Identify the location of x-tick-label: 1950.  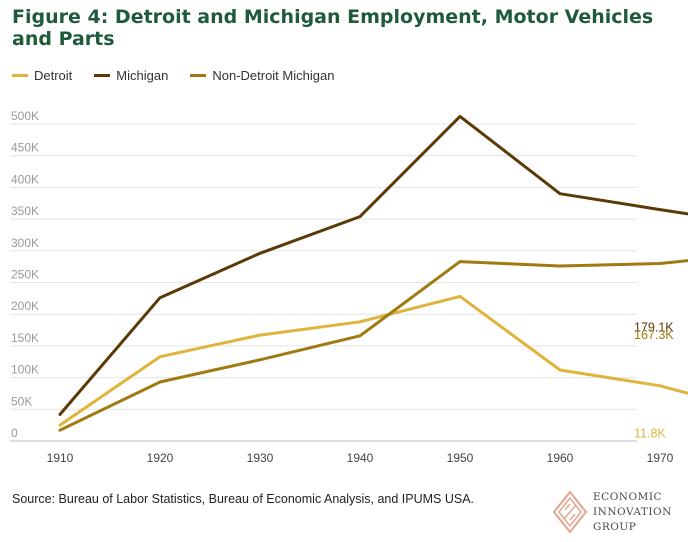
(460, 458).